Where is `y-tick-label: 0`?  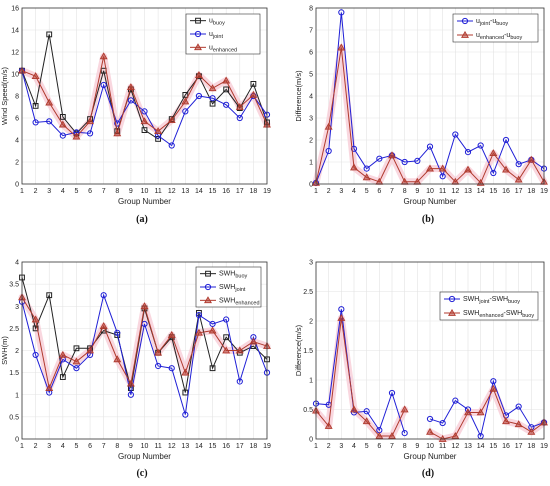
y-tick-label: 0 is located at coordinates (17, 440).